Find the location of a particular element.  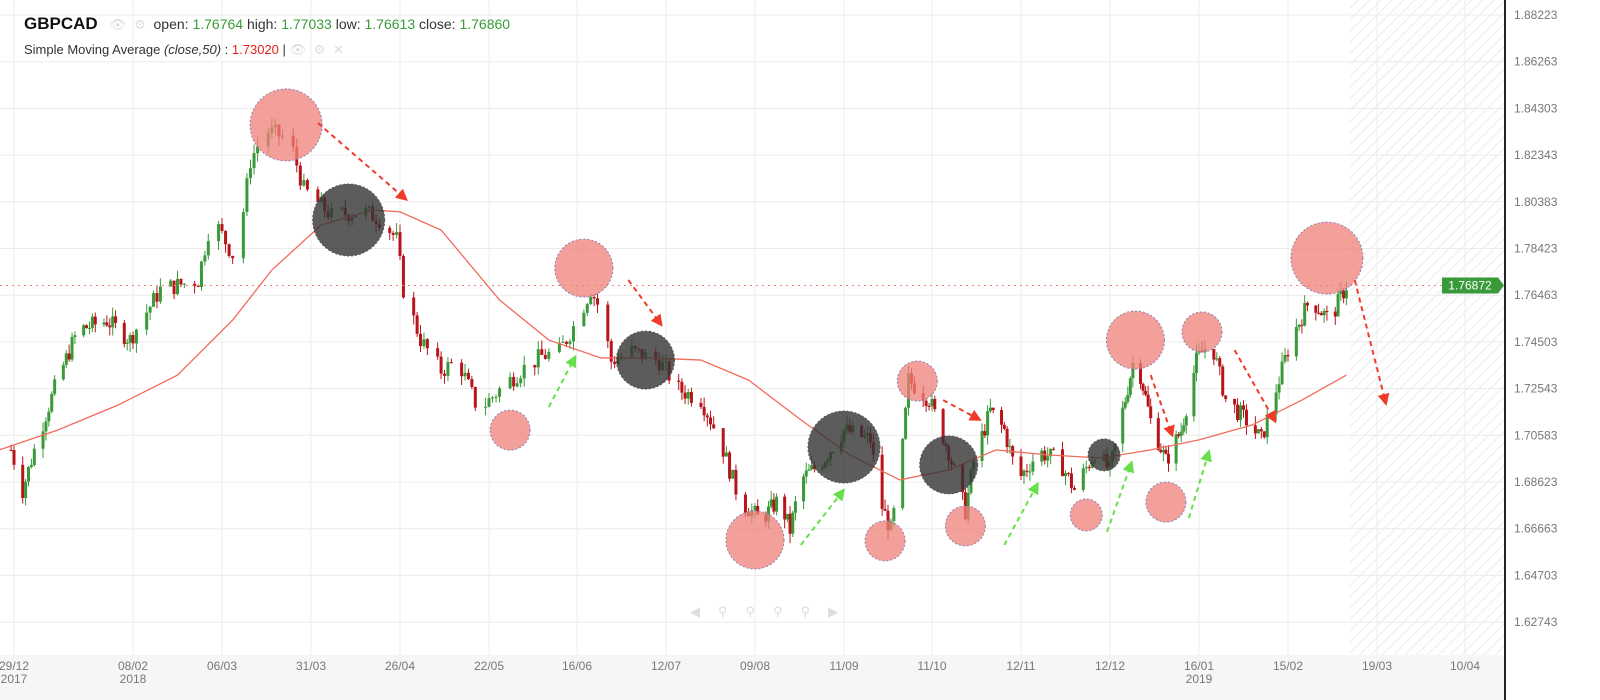

x-tick-label: 29/12 is located at coordinates (14, 666).